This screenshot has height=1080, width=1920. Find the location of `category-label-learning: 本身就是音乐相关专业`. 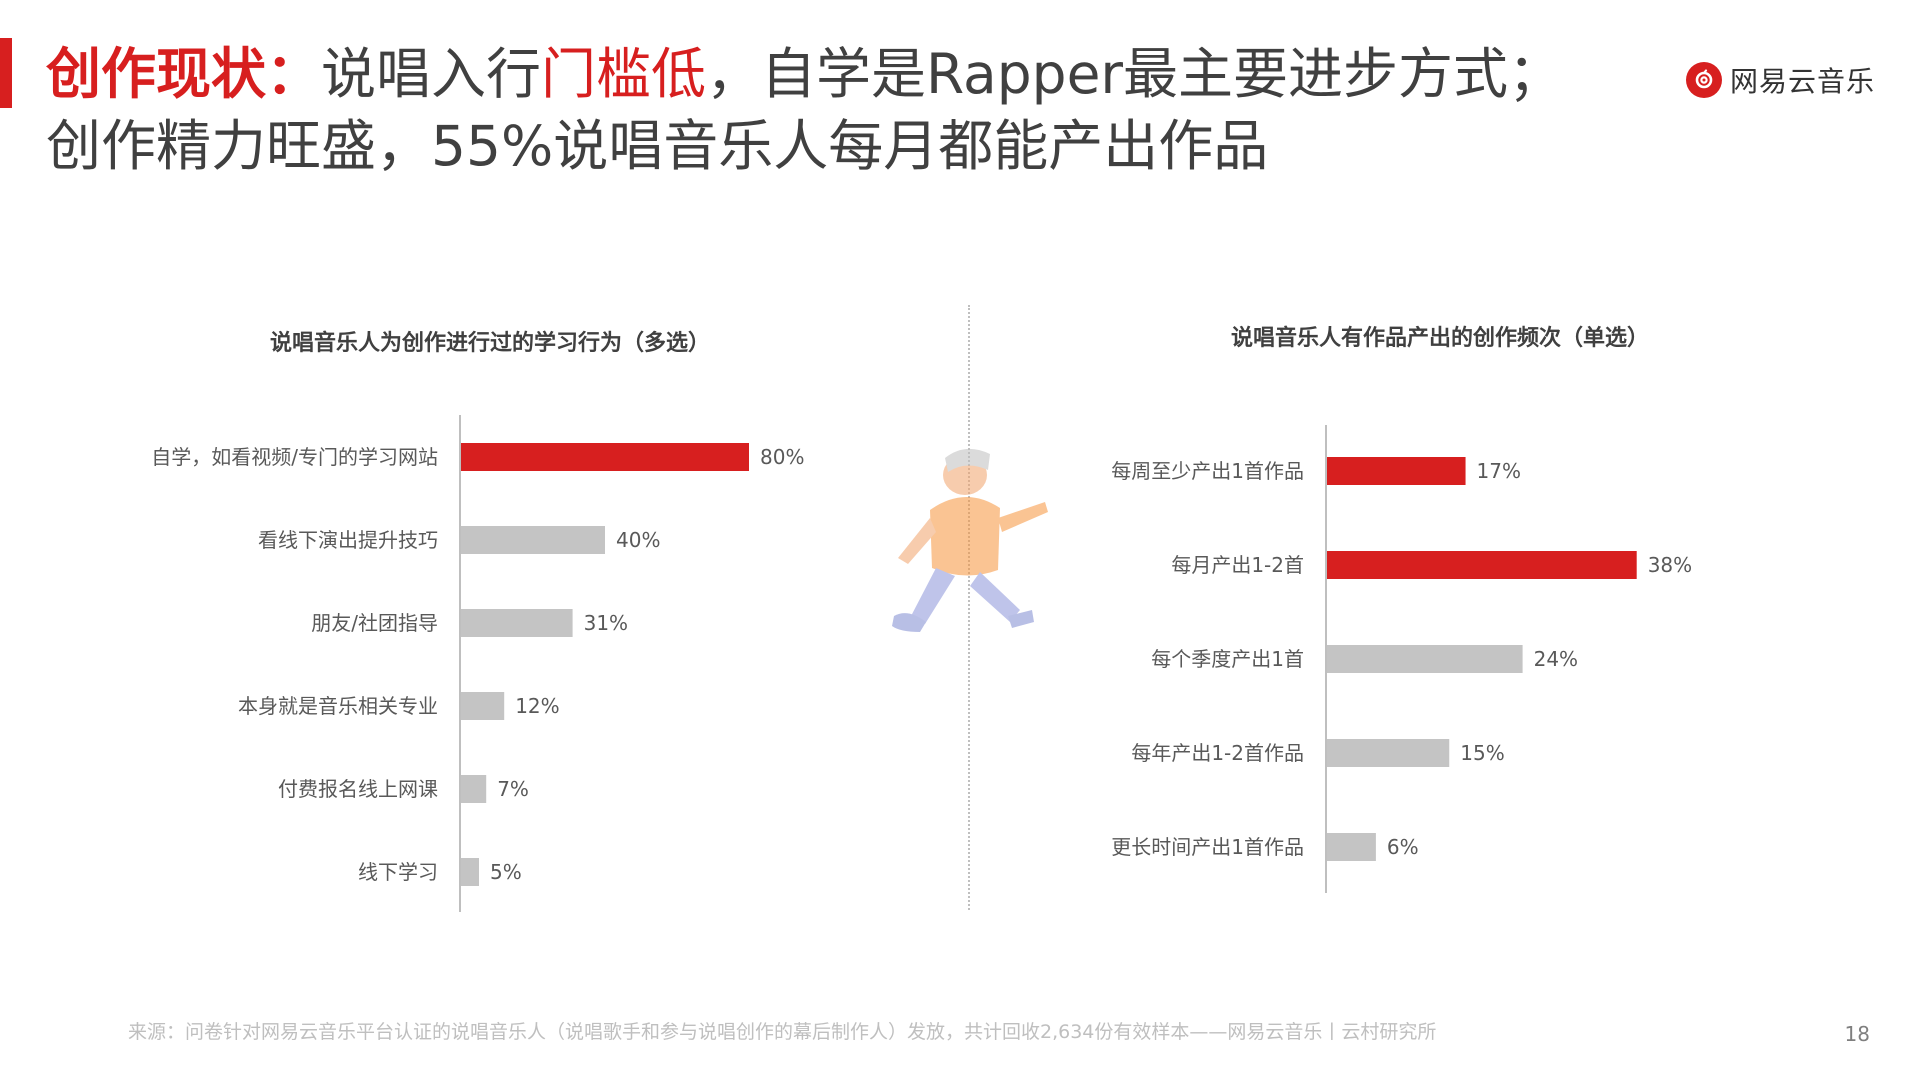

category-label-learning: 本身就是音乐相关专业 is located at coordinates (338, 706).